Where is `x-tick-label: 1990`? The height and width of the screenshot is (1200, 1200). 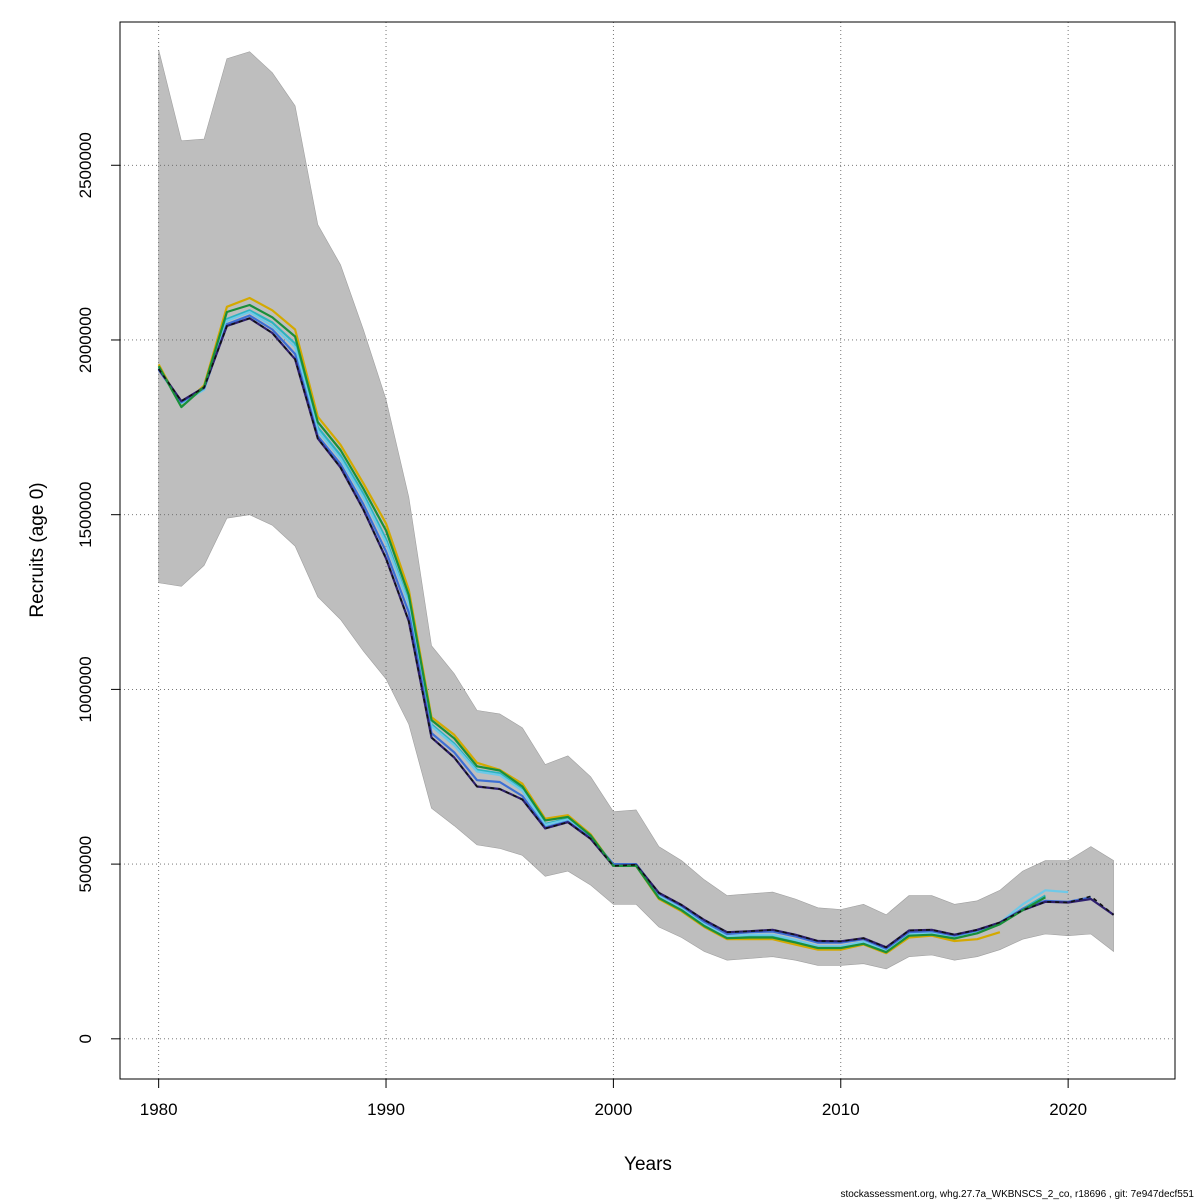 x-tick-label: 1990 is located at coordinates (386, 1109).